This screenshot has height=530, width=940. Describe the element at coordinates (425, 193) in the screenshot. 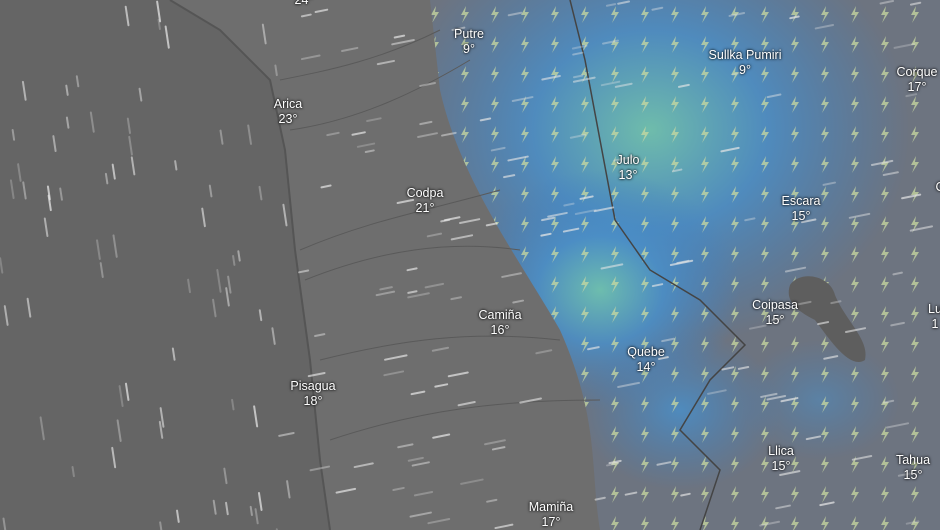

I see `place-name: Codpa` at that location.